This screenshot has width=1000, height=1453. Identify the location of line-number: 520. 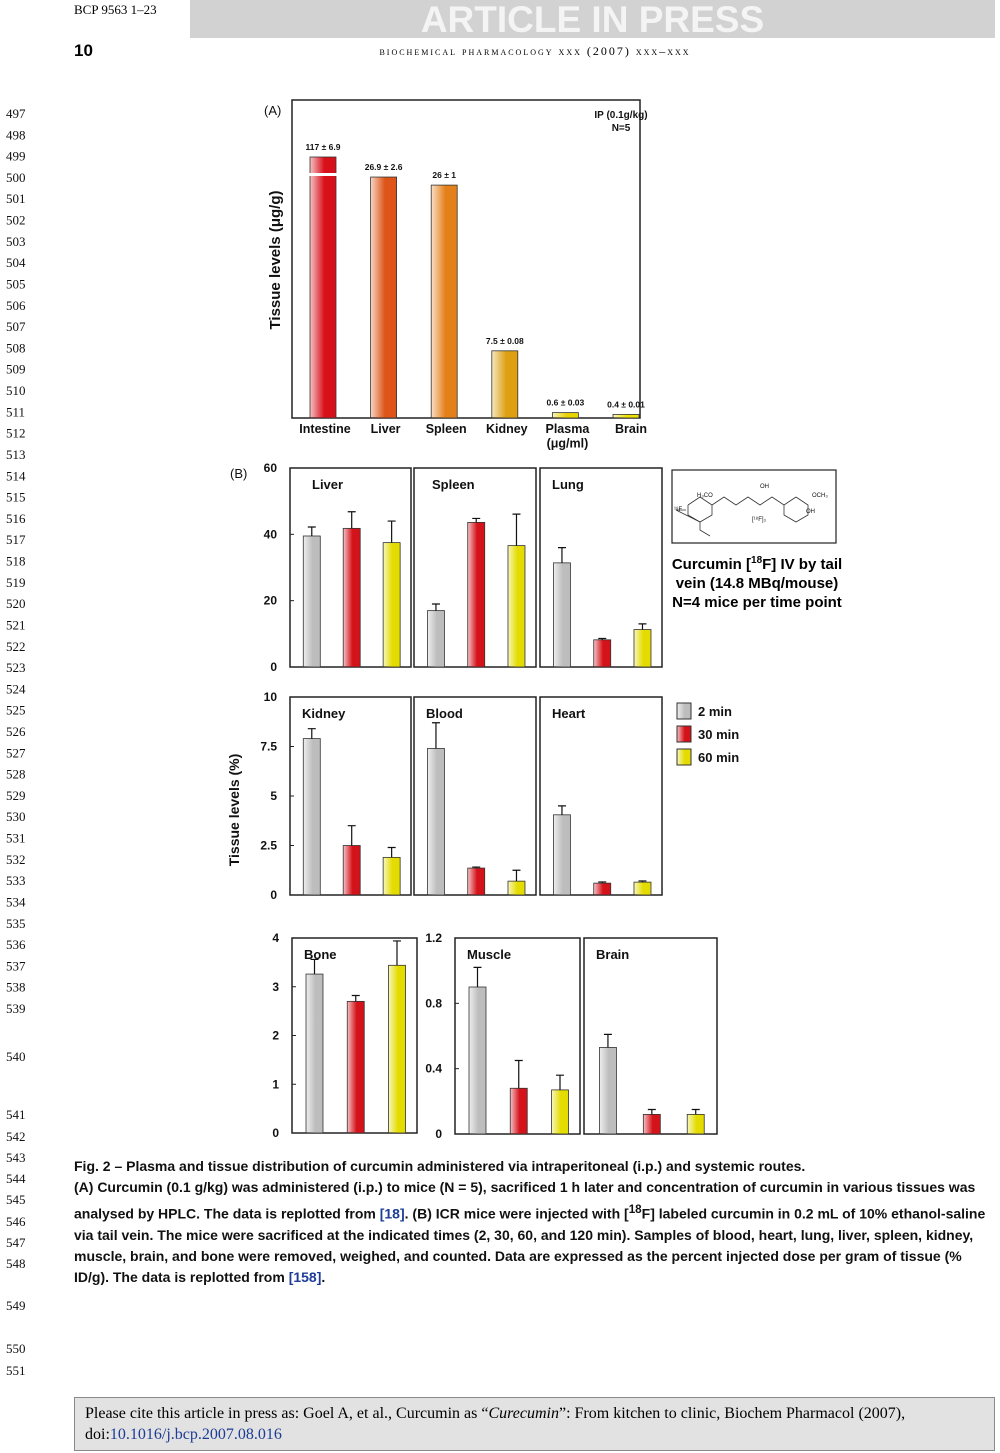
(16, 603).